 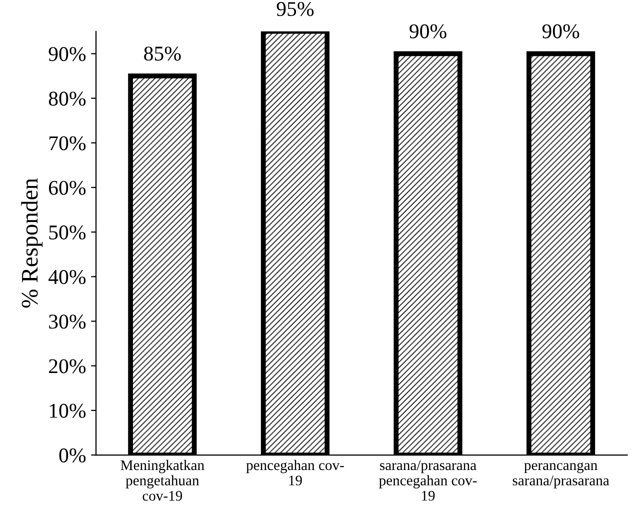 I want to click on y-tick-label: 60%, so click(x=67, y=187).